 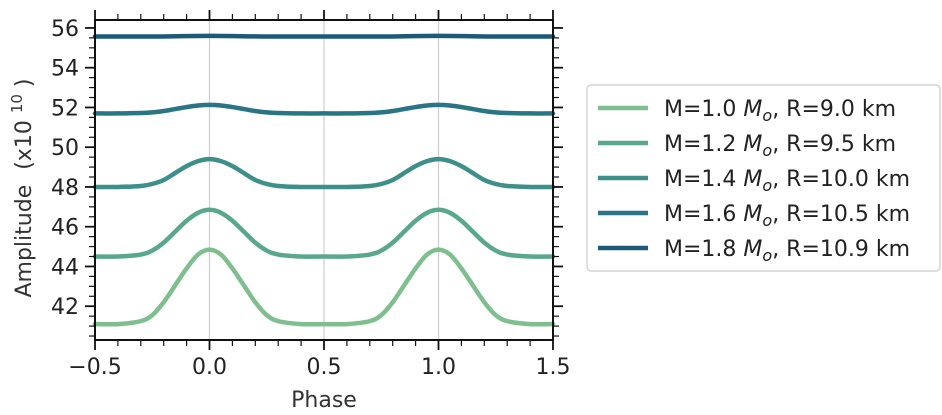 What do you see at coordinates (787, 216) in the screenshot?
I see `legend-entry-4: M=1.6 Mo, R=10.5 km` at bounding box center [787, 216].